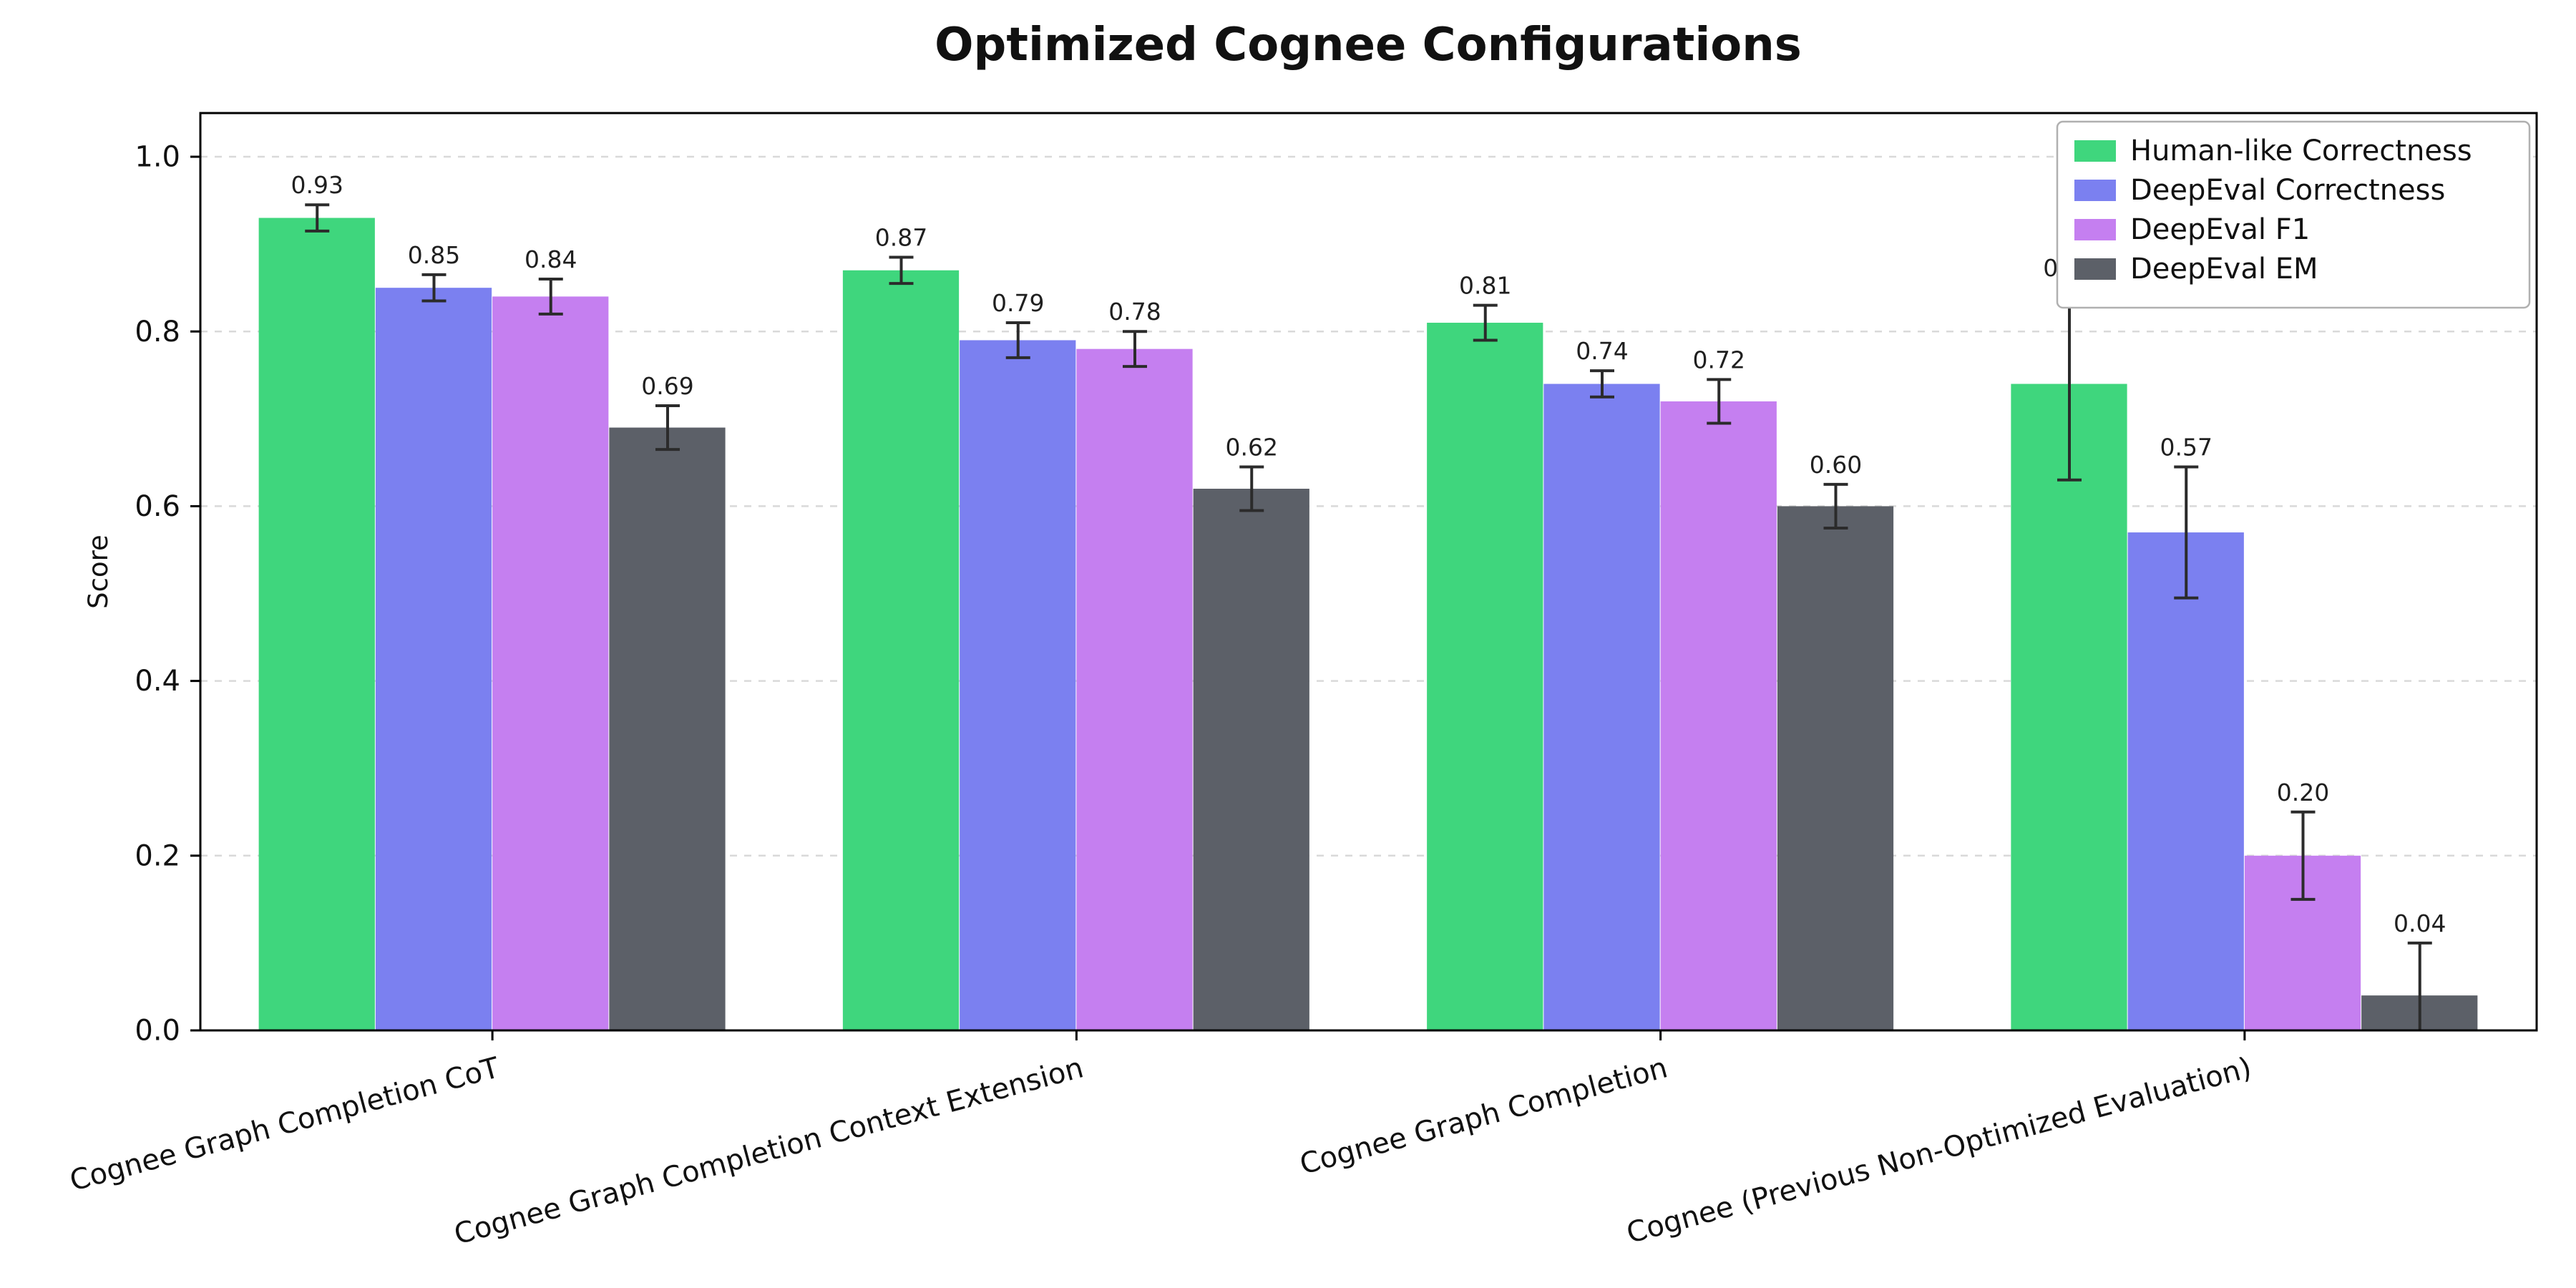 Image resolution: width=2576 pixels, height=1288 pixels. I want to click on legend-item: Human-like Correctness, so click(2273, 151).